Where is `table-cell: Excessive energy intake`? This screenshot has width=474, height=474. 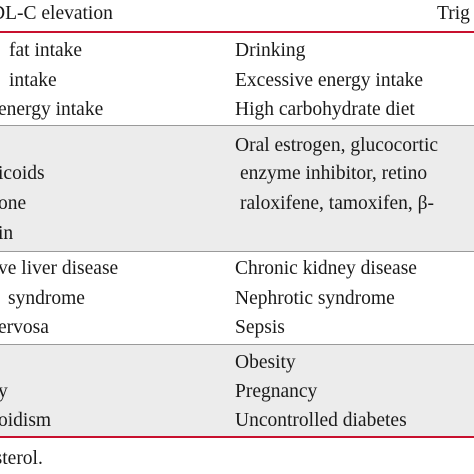 table-cell: Excessive energy intake is located at coordinates (329, 80).